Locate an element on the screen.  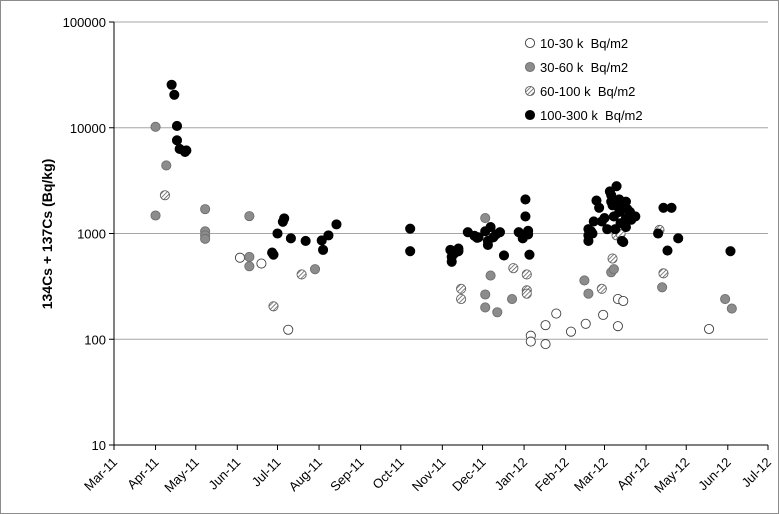
legend-label: 100-300 k Bq/m2 is located at coordinates (591, 115).